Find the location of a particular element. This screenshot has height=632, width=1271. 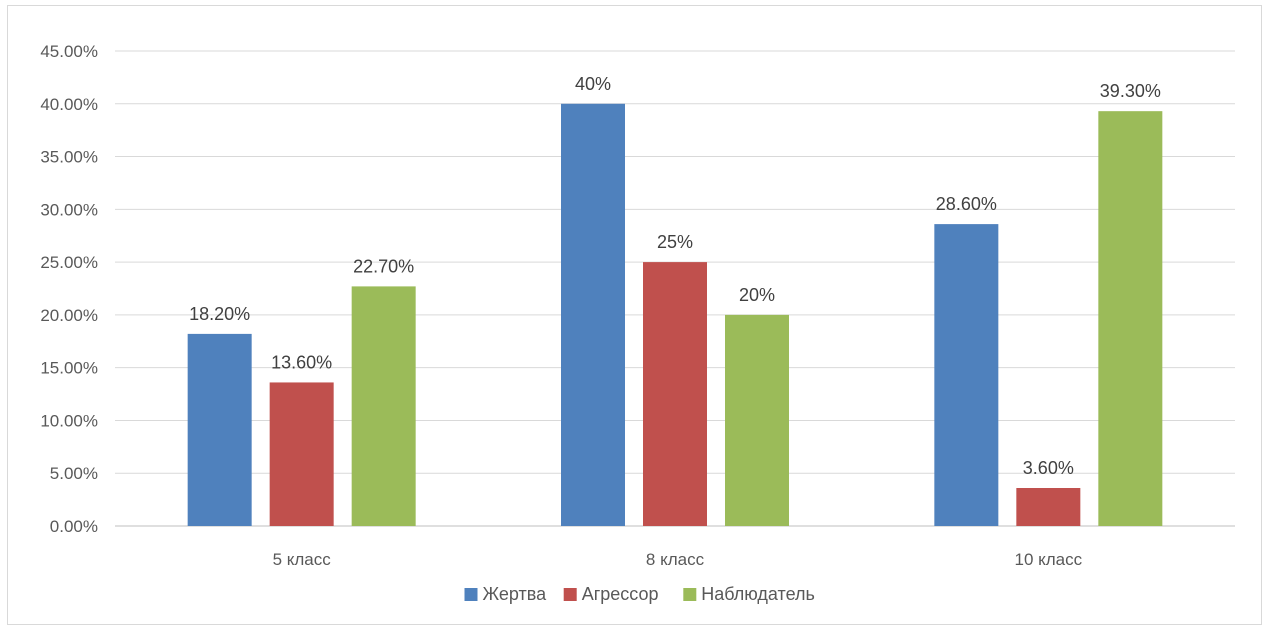

data-label: 3.60% is located at coordinates (1048, 468).